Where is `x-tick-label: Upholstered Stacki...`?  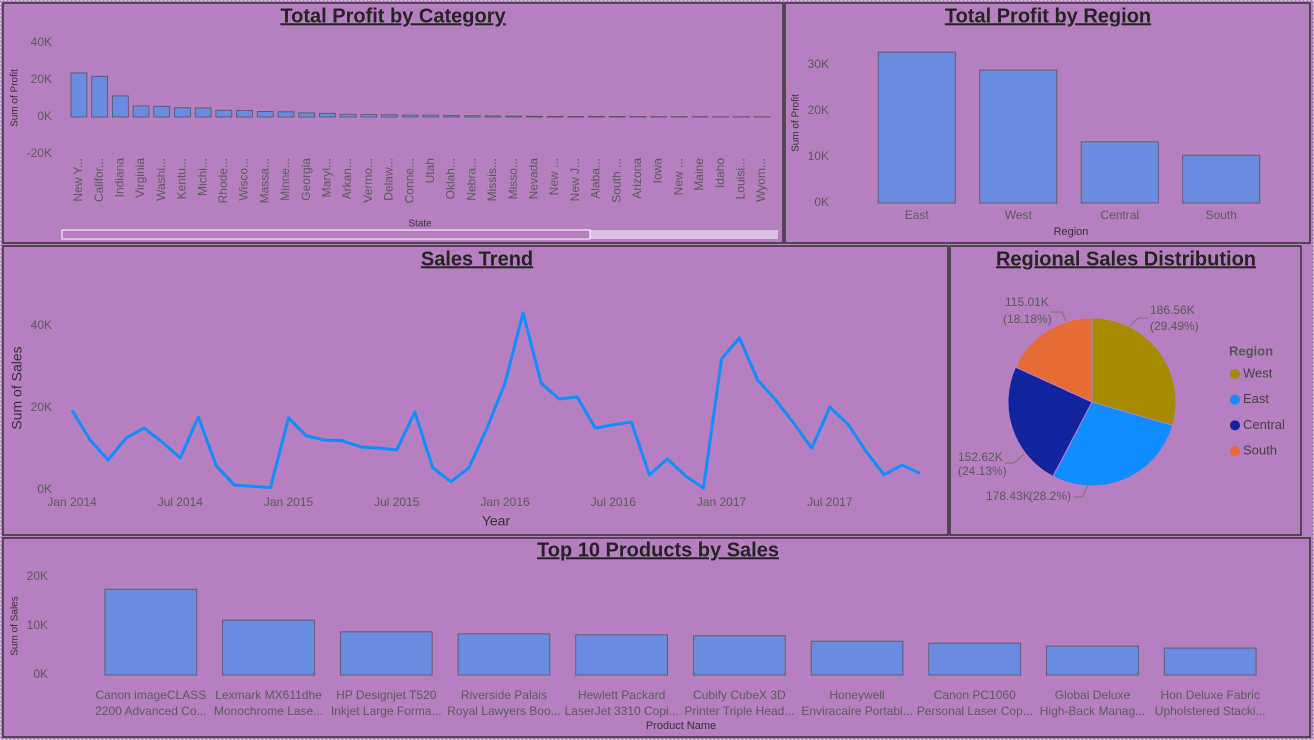 x-tick-label: Upholstered Stacki... is located at coordinates (1210, 711).